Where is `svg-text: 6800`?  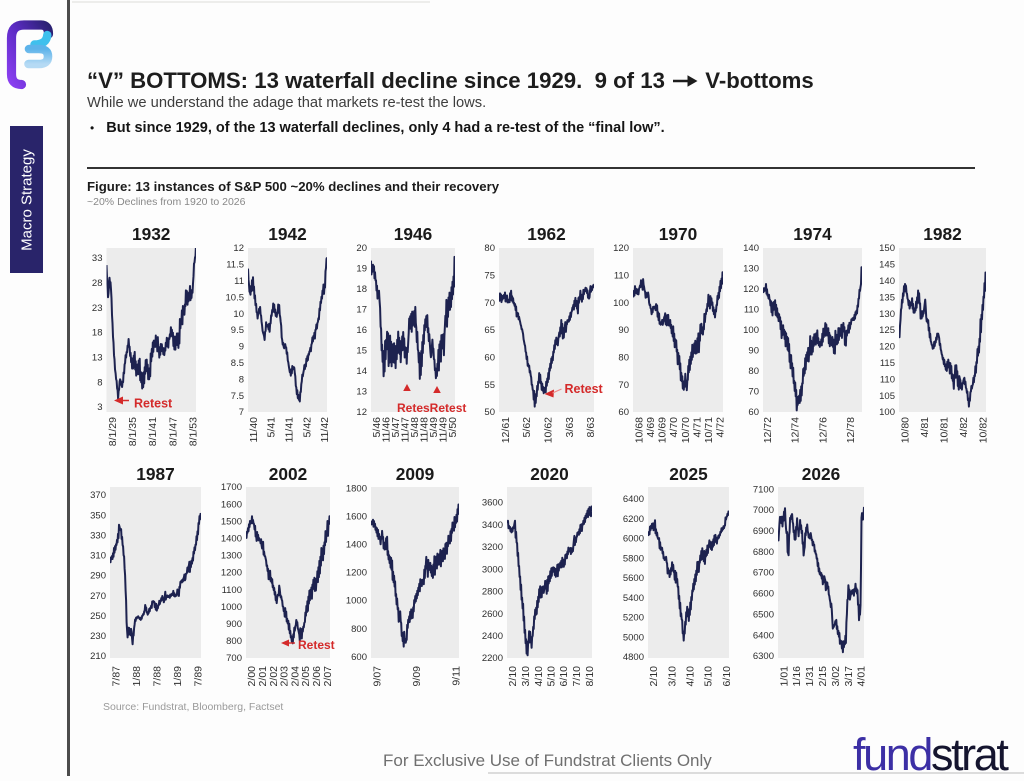
svg-text: 6800 is located at coordinates (763, 552).